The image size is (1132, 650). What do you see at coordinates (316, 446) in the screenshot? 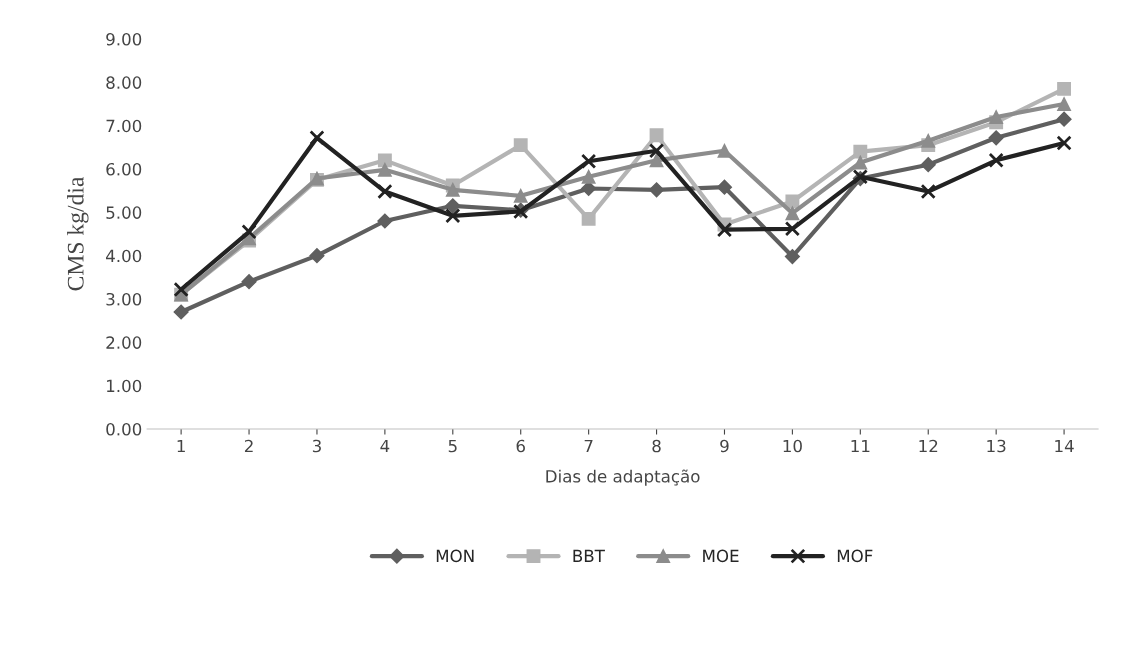
I see `x-tick-label: 3` at bounding box center [316, 446].